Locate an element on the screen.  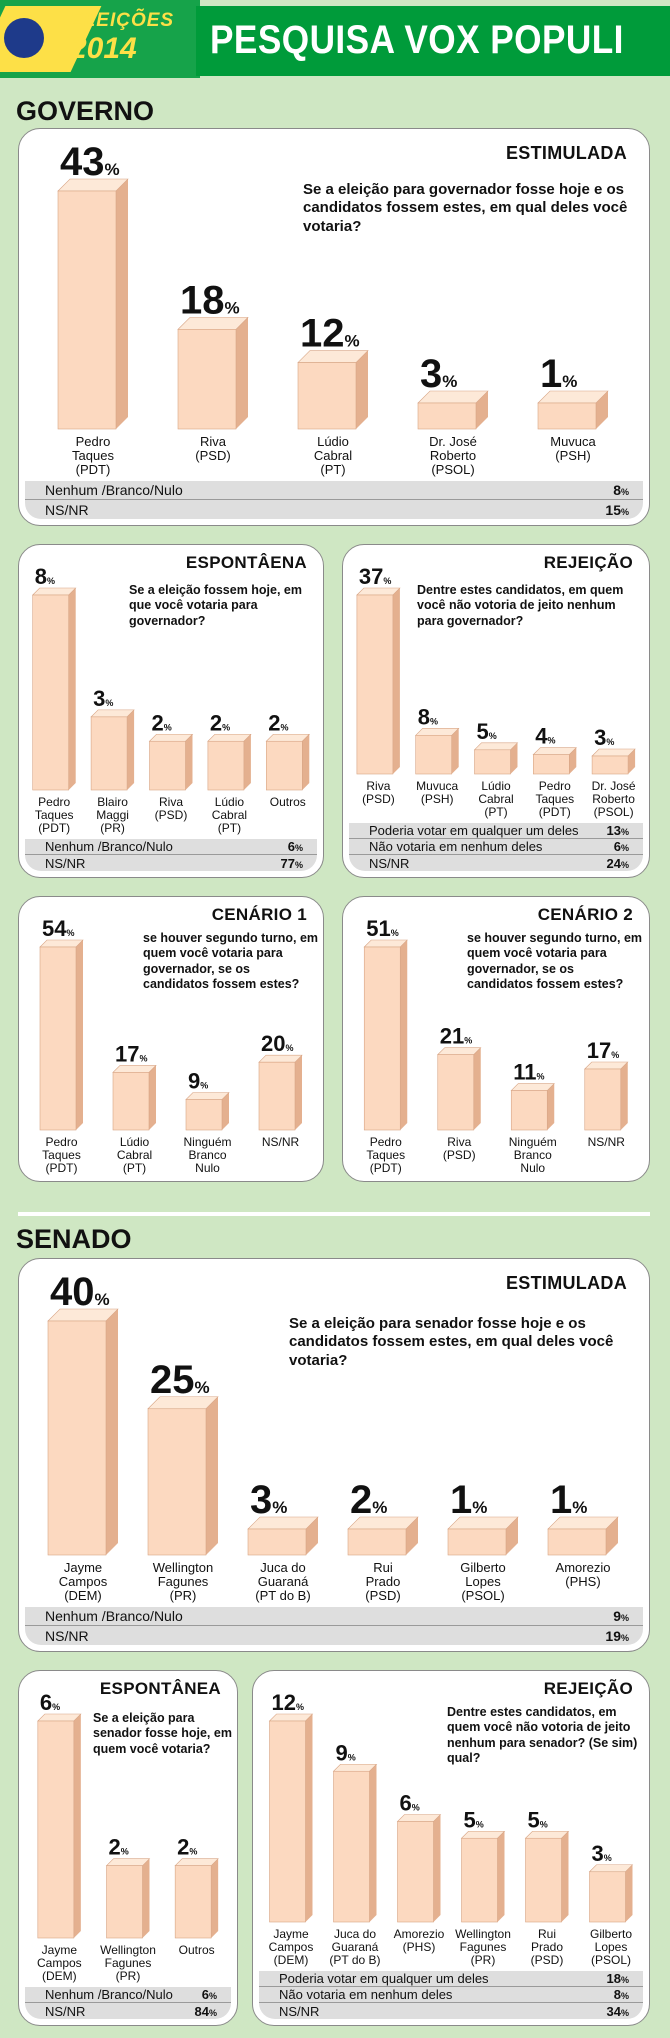
data-label: 17% is located at coordinates (131, 1053).